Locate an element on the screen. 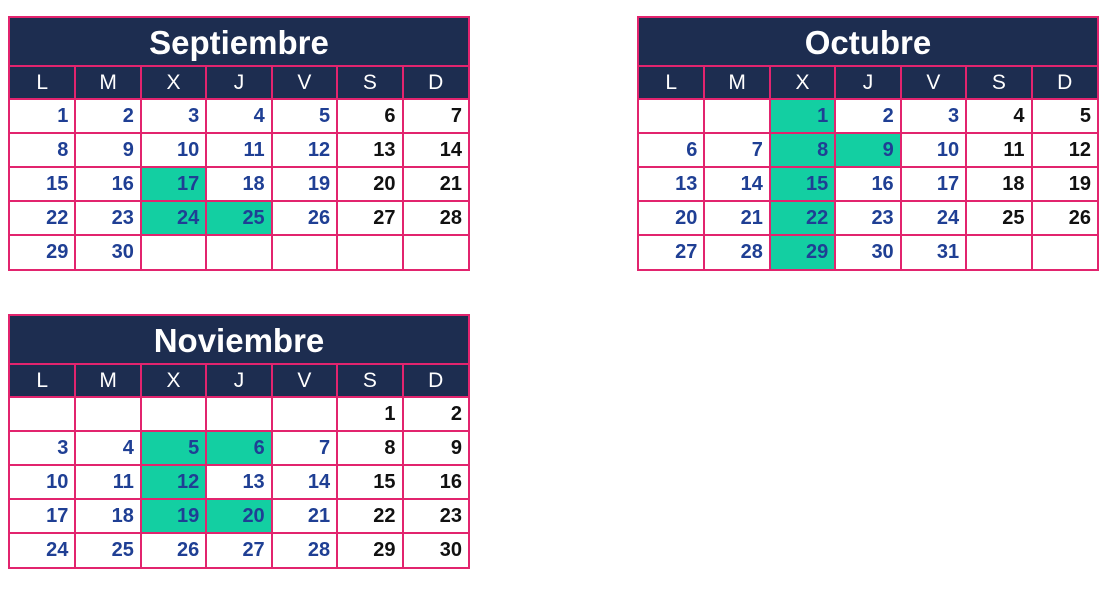 Image resolution: width=1113 pixels, height=600 pixels. week-row: 29 30 is located at coordinates (239, 252).